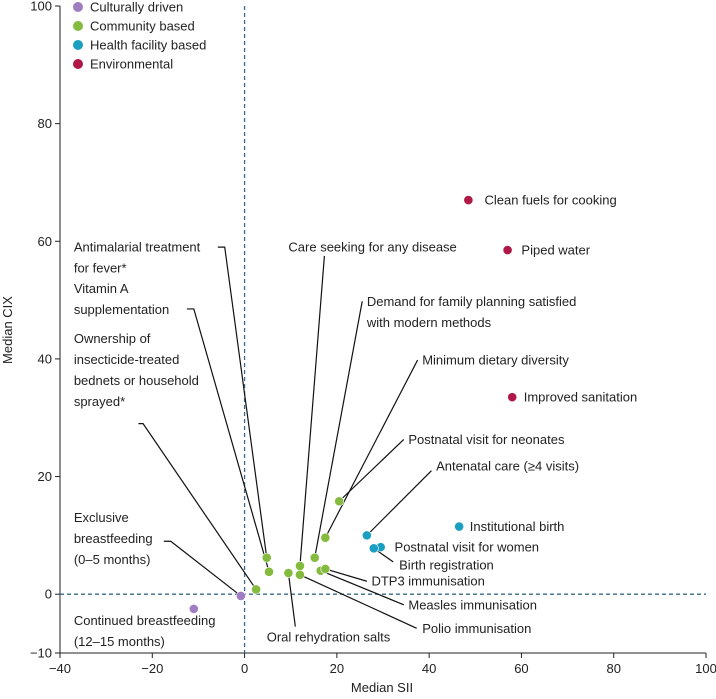 Image resolution: width=716 pixels, height=699 pixels. Describe the element at coordinates (131, 64) in the screenshot. I see `legend-label: Environmental` at that location.